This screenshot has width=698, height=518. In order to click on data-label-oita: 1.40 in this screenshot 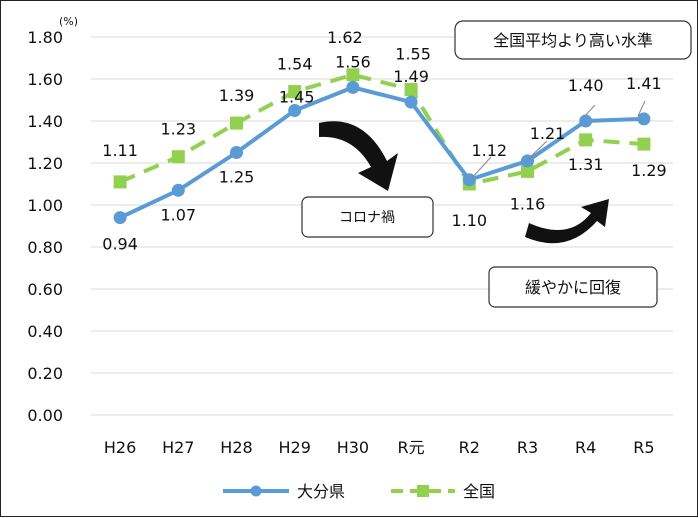, I will do `click(586, 85)`.